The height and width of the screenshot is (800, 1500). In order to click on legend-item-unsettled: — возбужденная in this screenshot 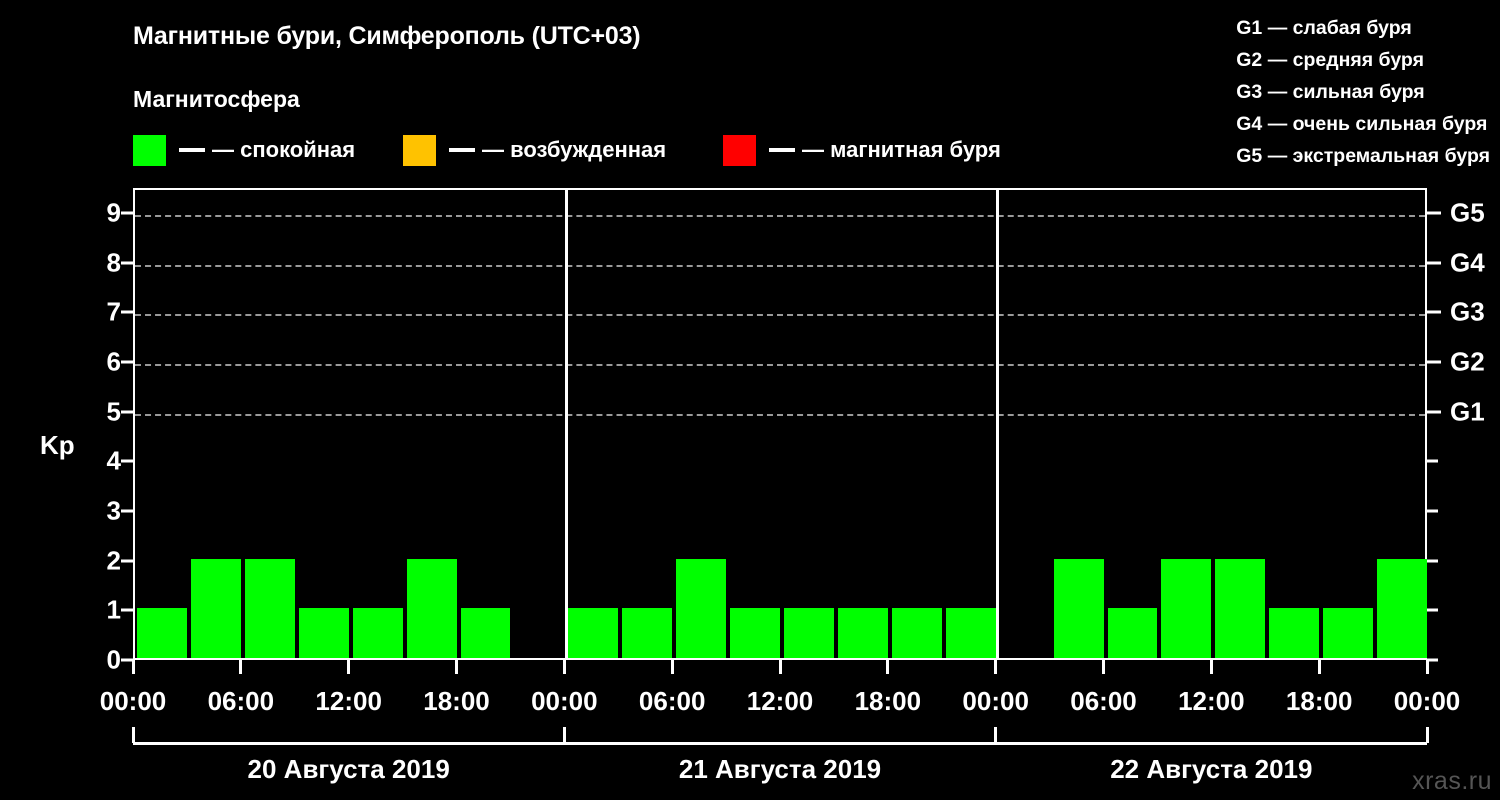, I will do `click(534, 150)`.